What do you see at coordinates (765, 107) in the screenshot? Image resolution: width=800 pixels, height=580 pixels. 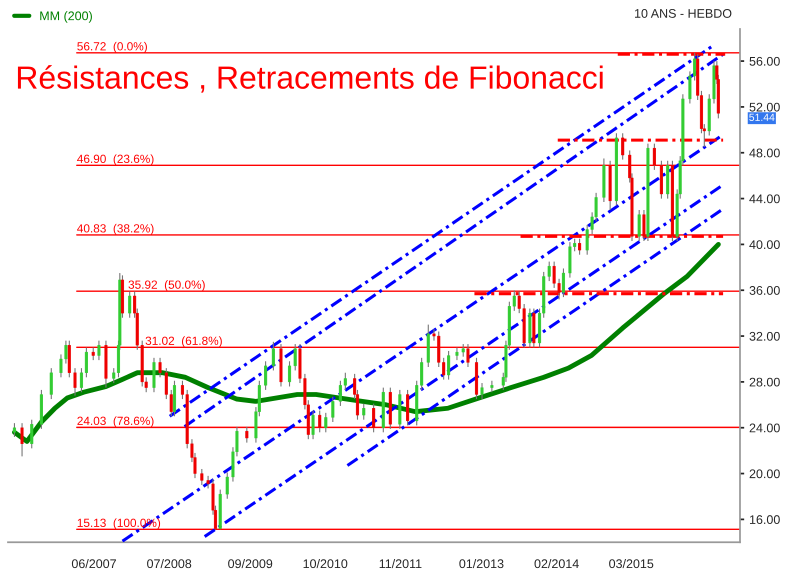 I see `y-tick-label: 52.00` at bounding box center [765, 107].